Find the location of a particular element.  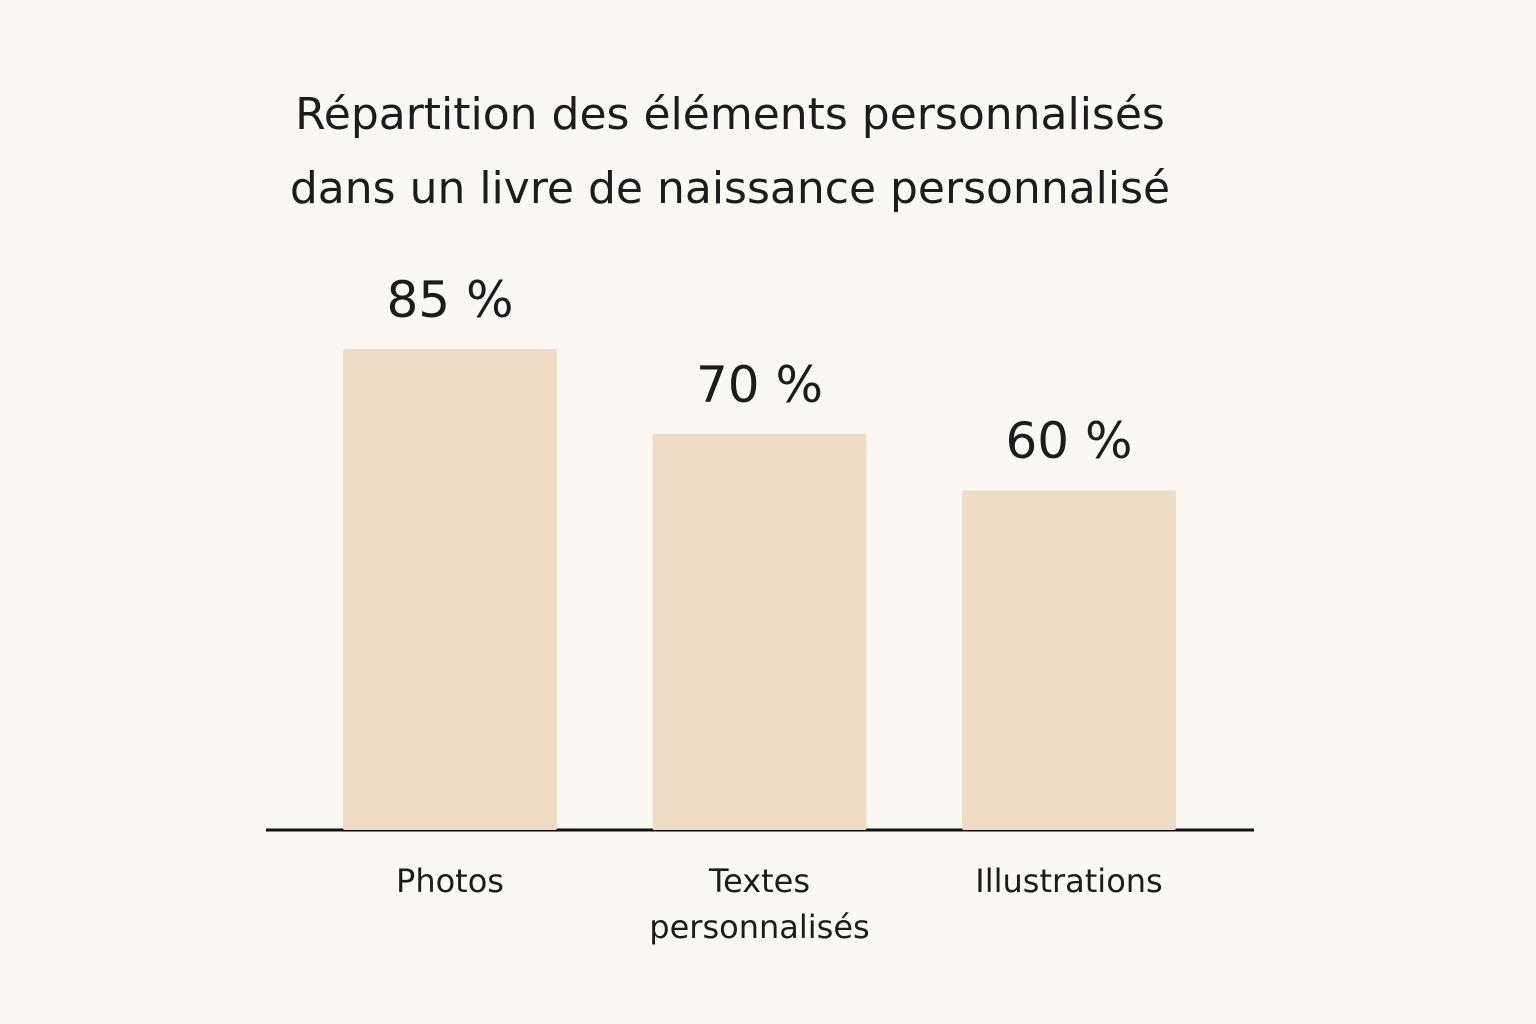

x-tick-label: Photos is located at coordinates (450, 881).